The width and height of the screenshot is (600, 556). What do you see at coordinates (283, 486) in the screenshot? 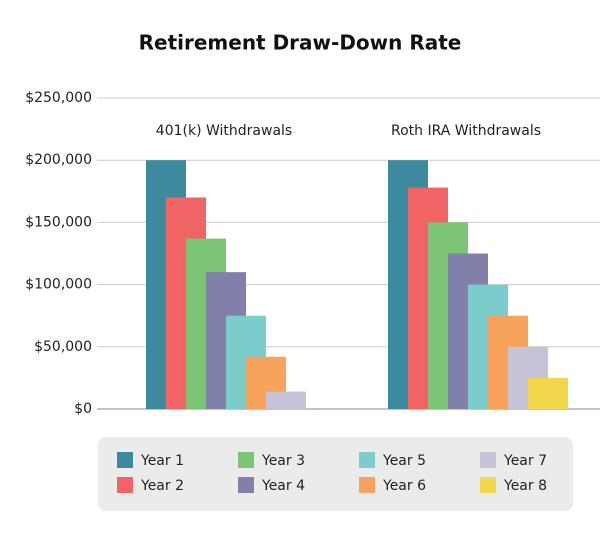
I see `legend-label: Year 4` at bounding box center [283, 486].